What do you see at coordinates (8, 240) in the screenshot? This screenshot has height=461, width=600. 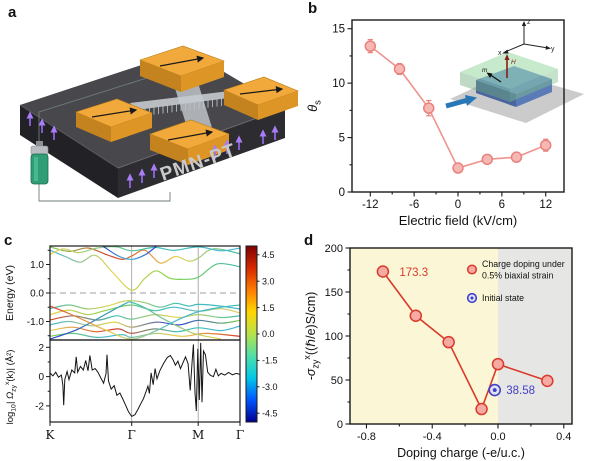 I see `panel-c-label: c` at bounding box center [8, 240].